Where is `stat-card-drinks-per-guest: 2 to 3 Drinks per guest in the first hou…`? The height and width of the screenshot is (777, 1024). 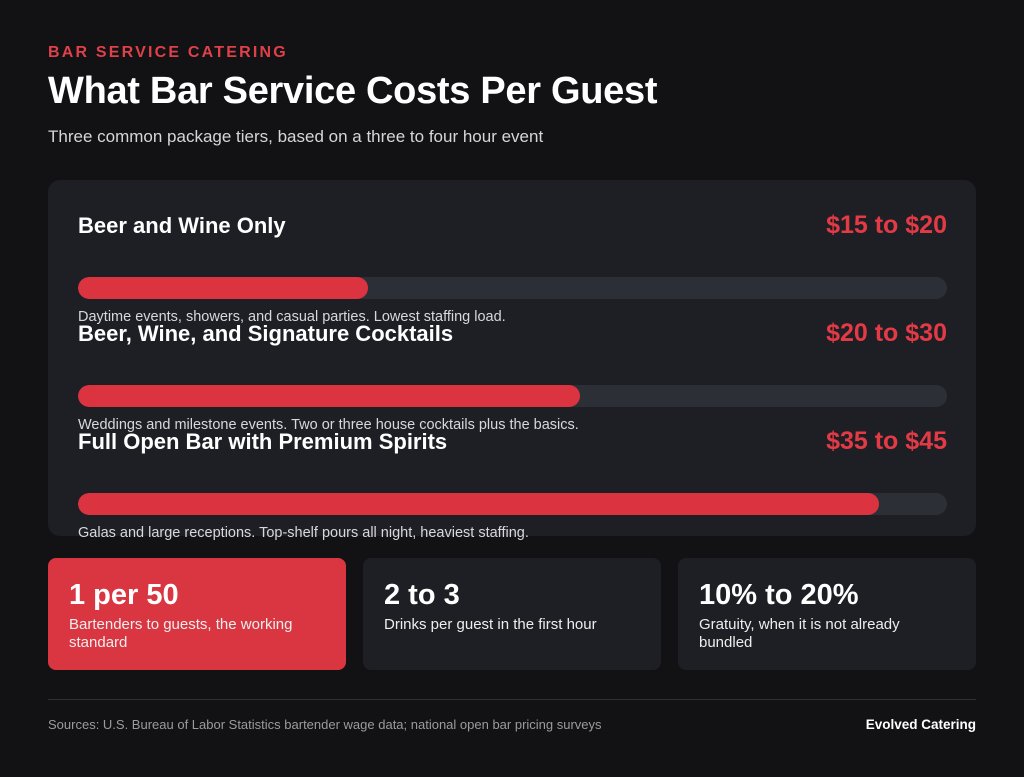
stat-card-drinks-per-guest: 2 to 3 Drinks per guest in the first hou… is located at coordinates (512, 614).